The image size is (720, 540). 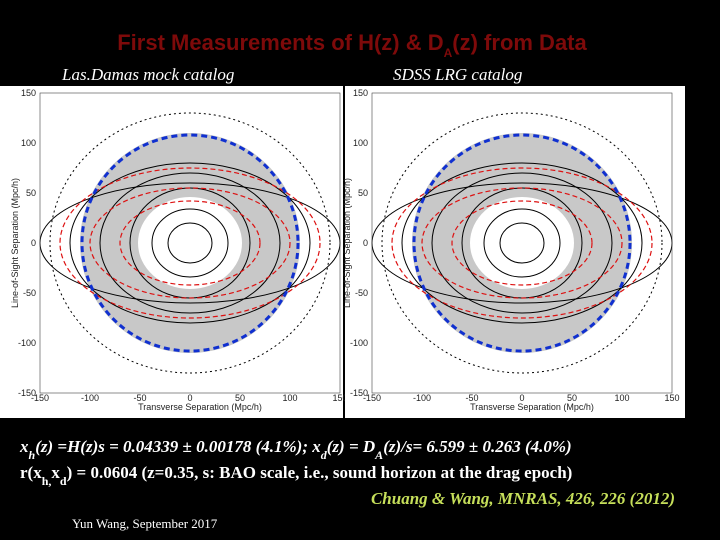 I want to click on subscript: h, so click(x=32, y=455).